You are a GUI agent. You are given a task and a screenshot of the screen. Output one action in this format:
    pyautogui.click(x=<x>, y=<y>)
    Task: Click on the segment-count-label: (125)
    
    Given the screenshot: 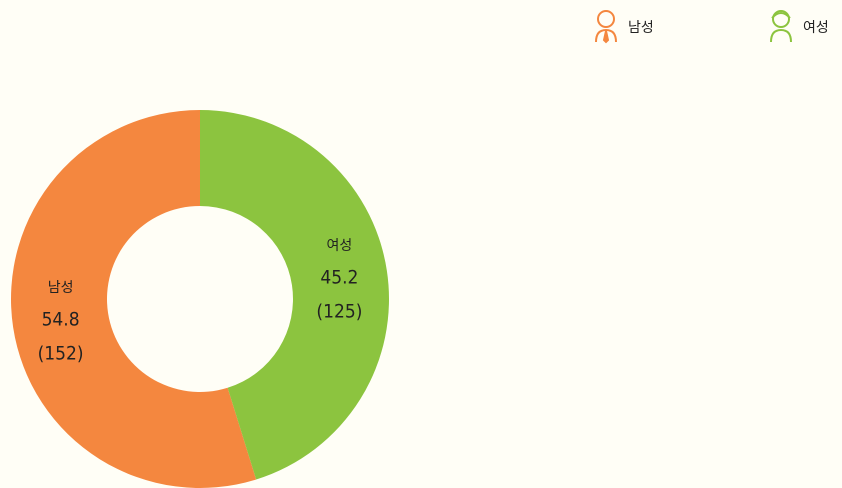 What is the action you would take?
    pyautogui.click(x=339, y=311)
    